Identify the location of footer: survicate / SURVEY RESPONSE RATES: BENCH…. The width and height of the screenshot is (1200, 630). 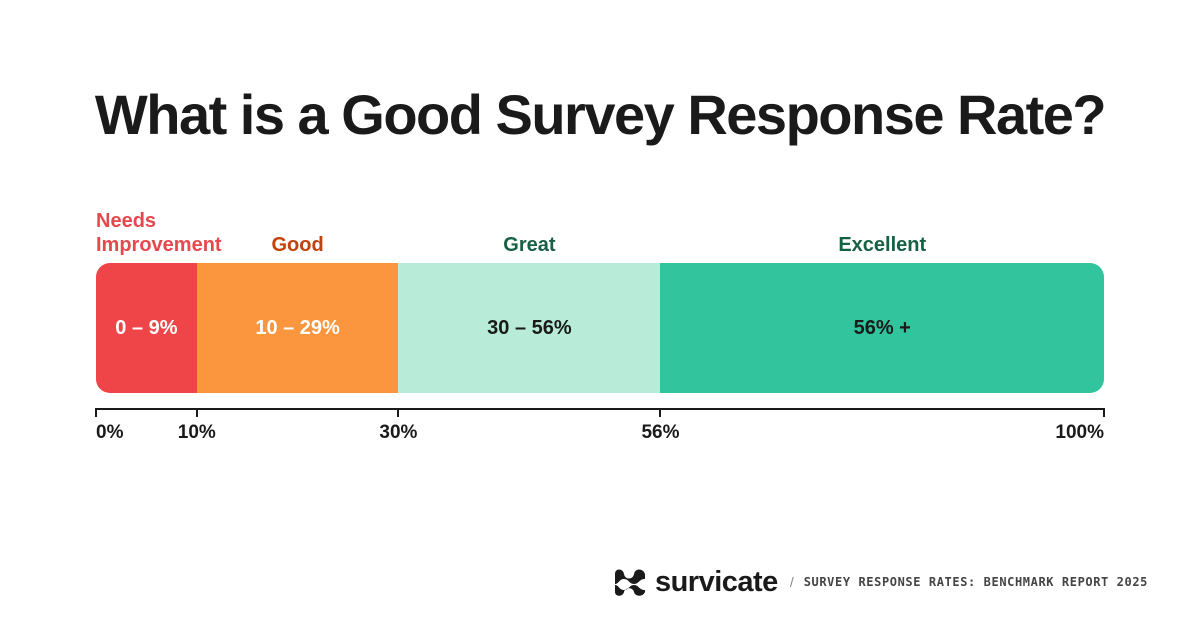
(880, 582).